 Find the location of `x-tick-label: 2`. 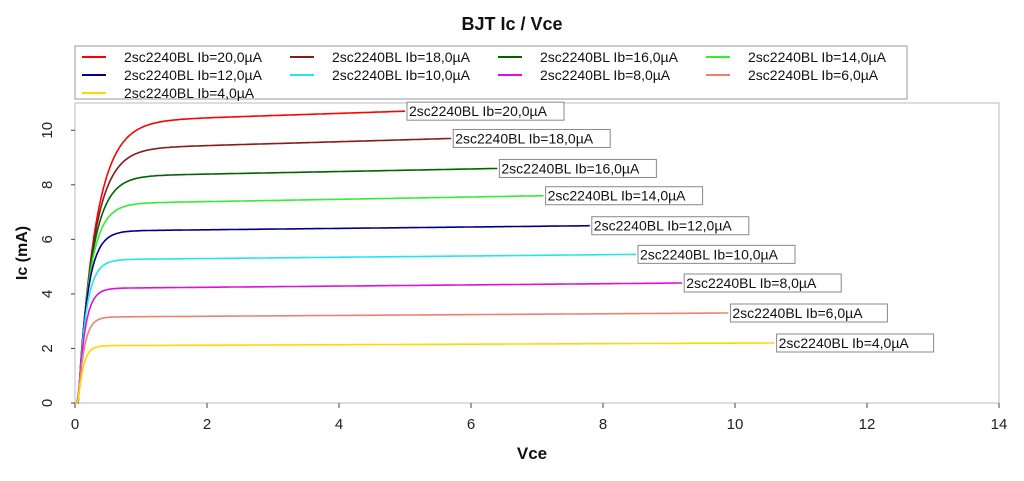

x-tick-label: 2 is located at coordinates (207, 424).